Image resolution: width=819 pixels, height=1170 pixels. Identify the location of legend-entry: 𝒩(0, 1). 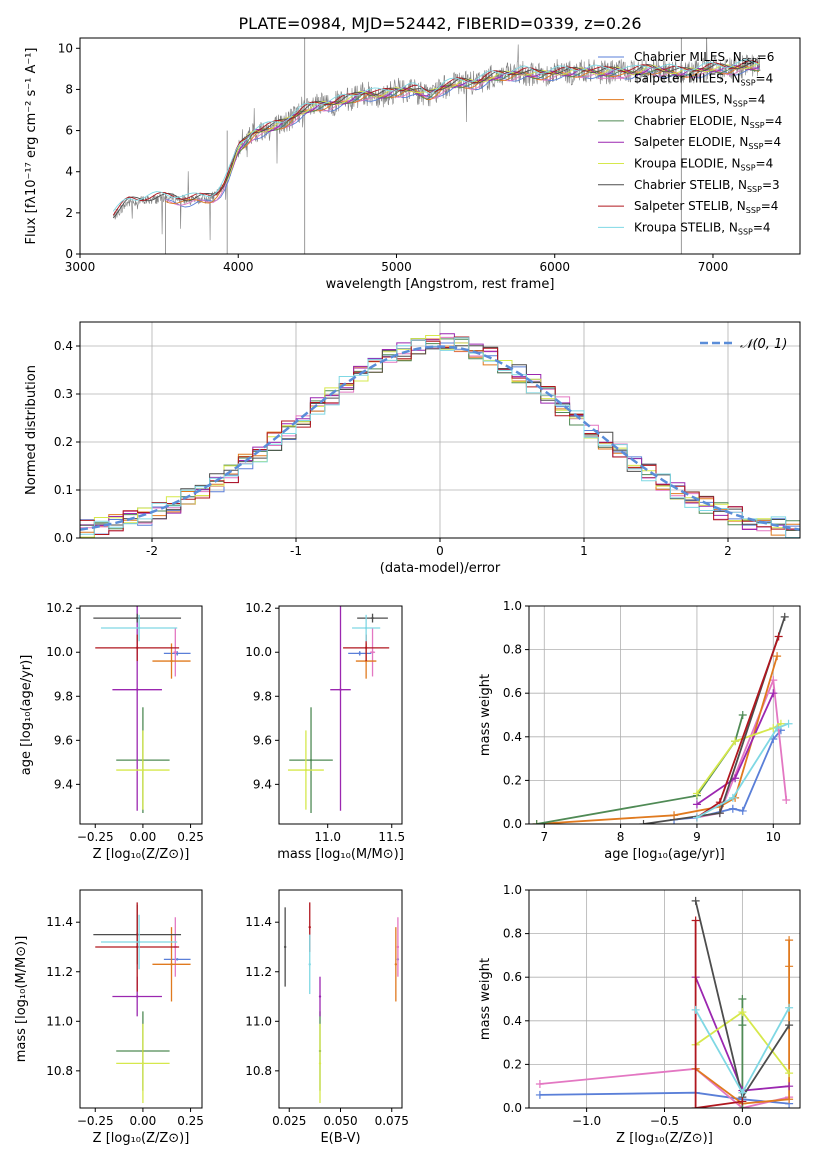
(763, 344).